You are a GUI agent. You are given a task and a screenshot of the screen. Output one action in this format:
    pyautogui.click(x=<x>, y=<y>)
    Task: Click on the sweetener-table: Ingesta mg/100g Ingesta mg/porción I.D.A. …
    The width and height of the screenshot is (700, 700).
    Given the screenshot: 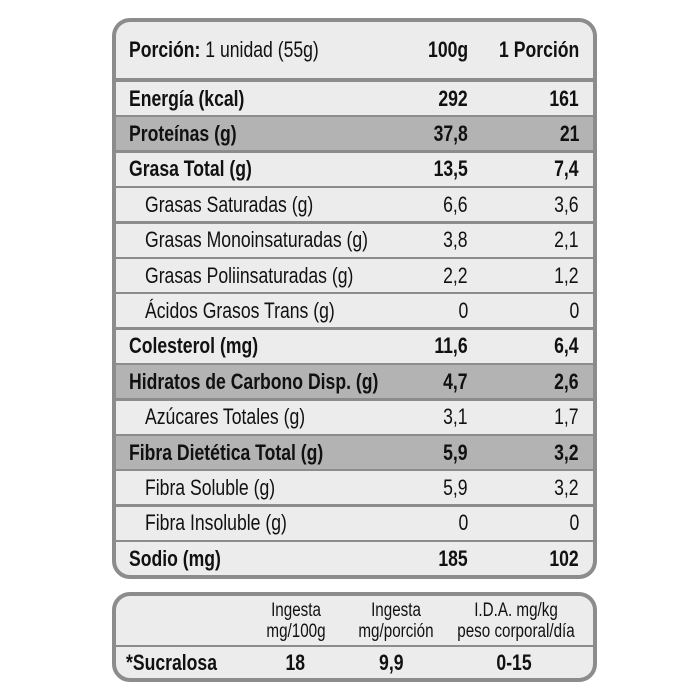 What is the action you would take?
    pyautogui.click(x=354, y=637)
    